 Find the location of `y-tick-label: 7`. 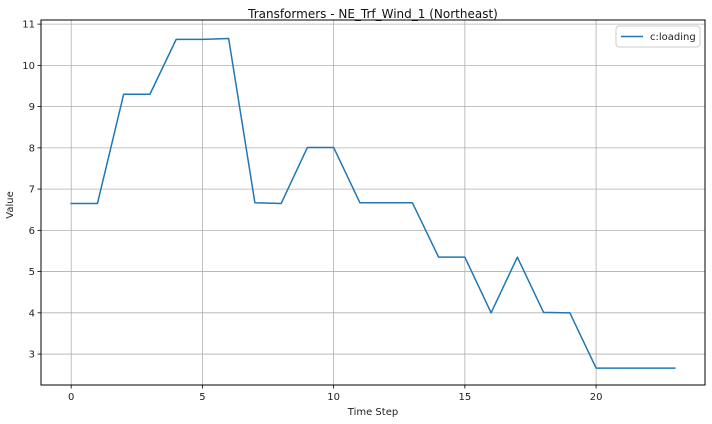

y-tick-label: 7 is located at coordinates (32, 190).